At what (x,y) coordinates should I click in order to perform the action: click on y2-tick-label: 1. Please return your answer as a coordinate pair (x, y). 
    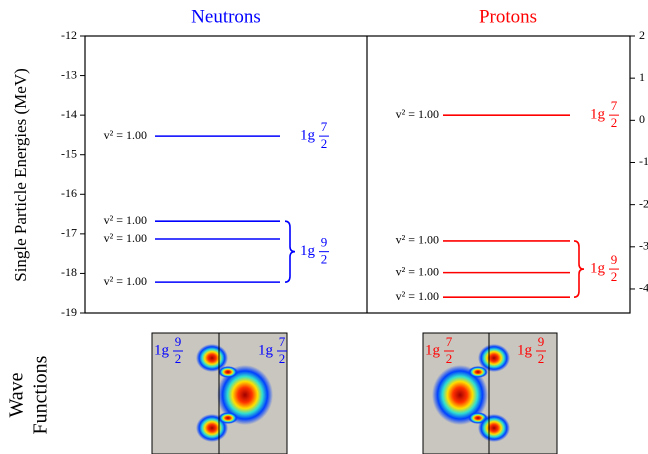
    Looking at the image, I should click on (642, 77).